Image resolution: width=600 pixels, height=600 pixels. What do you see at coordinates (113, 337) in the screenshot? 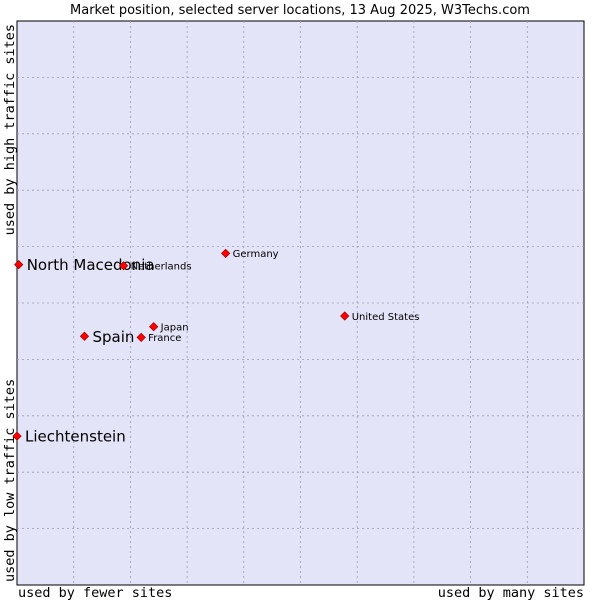
I see `point-label-spain: Spain` at bounding box center [113, 337].